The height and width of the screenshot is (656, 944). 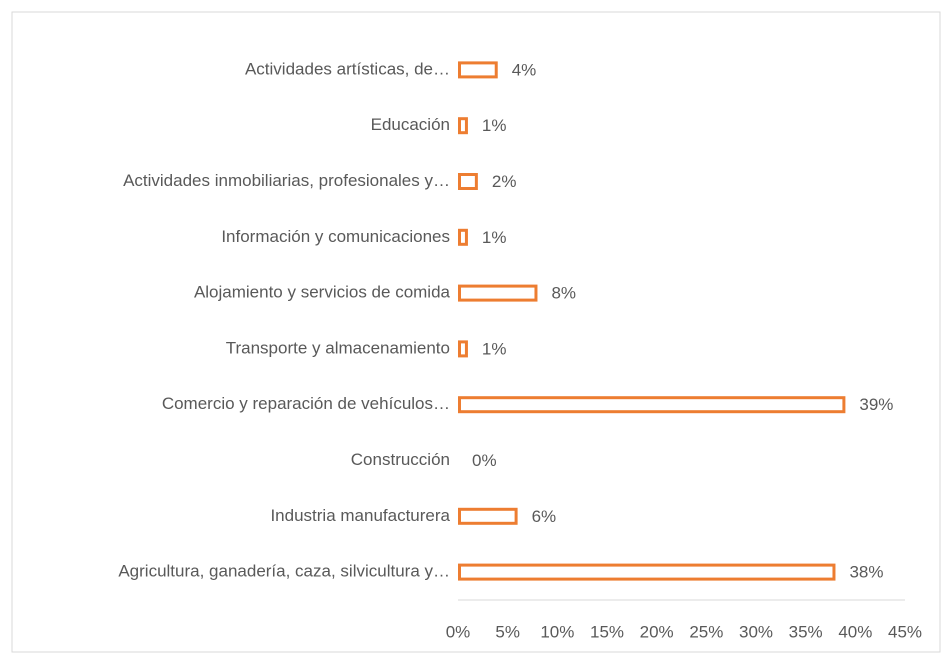 What do you see at coordinates (360, 515) in the screenshot?
I see `y-tick-label: Industria manufacturera` at bounding box center [360, 515].